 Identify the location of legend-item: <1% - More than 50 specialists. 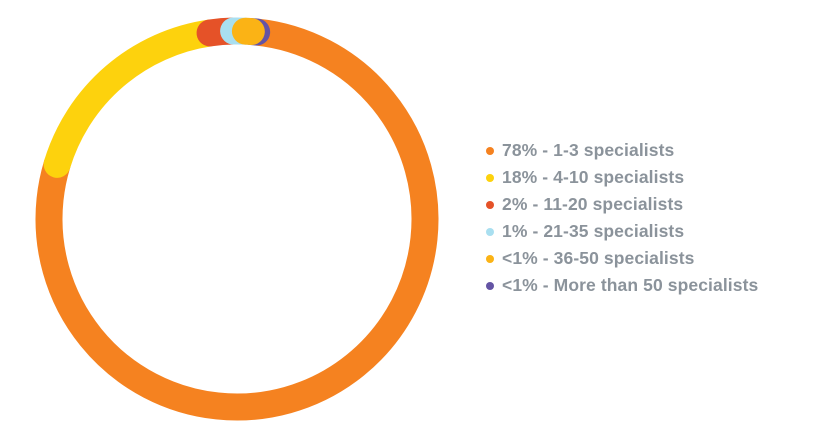
(622, 285).